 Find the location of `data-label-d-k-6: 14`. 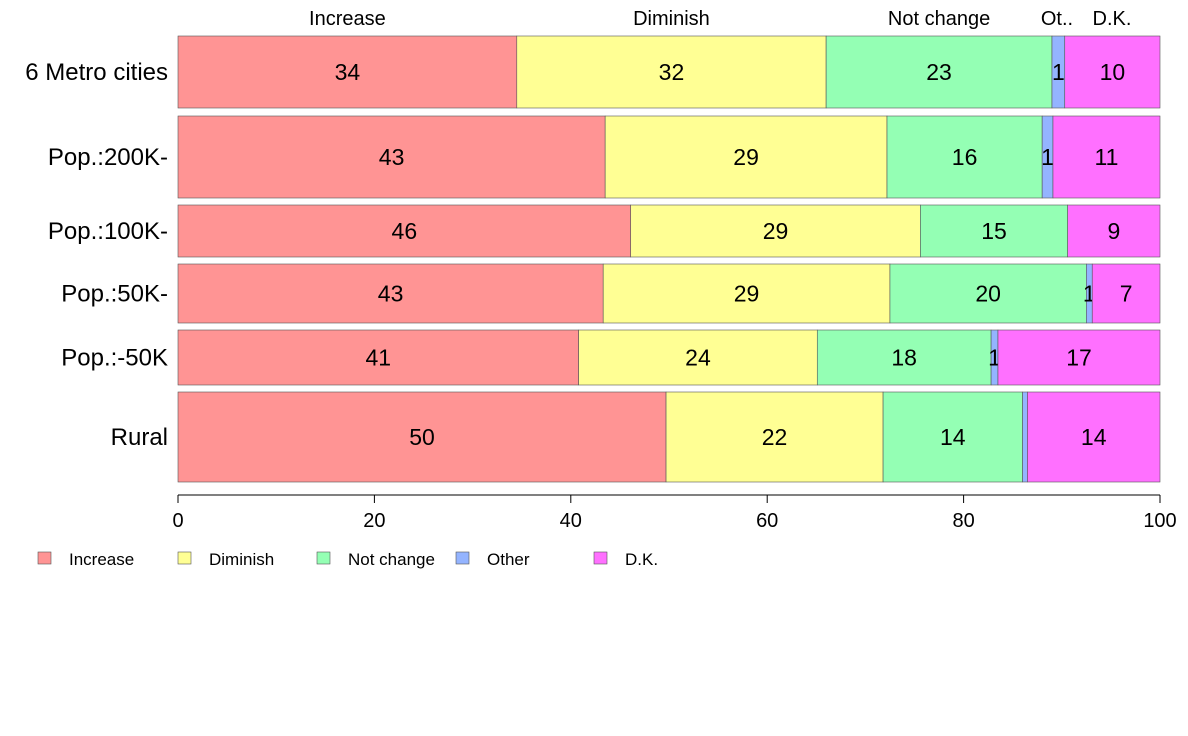

data-label-d-k-6: 14 is located at coordinates (1094, 437).